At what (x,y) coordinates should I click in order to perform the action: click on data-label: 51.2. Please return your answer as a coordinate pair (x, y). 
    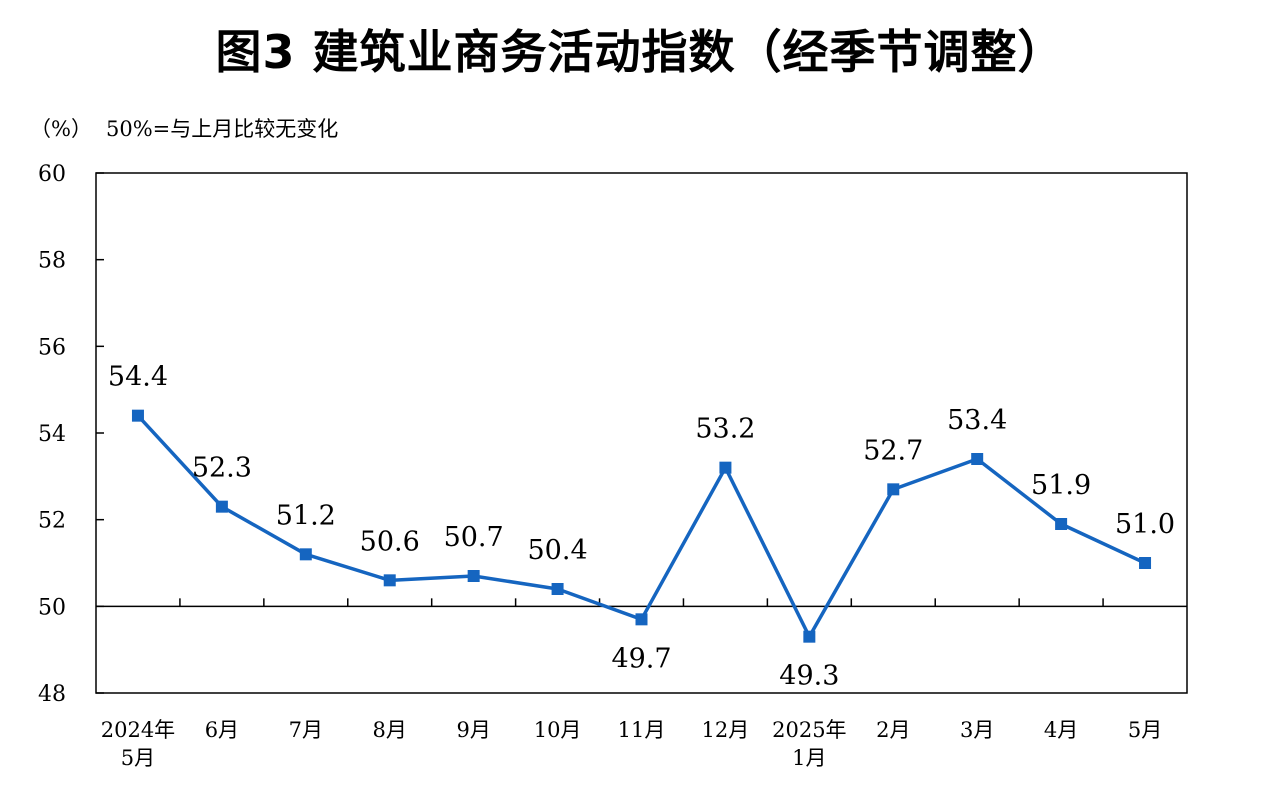
    Looking at the image, I should click on (306, 515).